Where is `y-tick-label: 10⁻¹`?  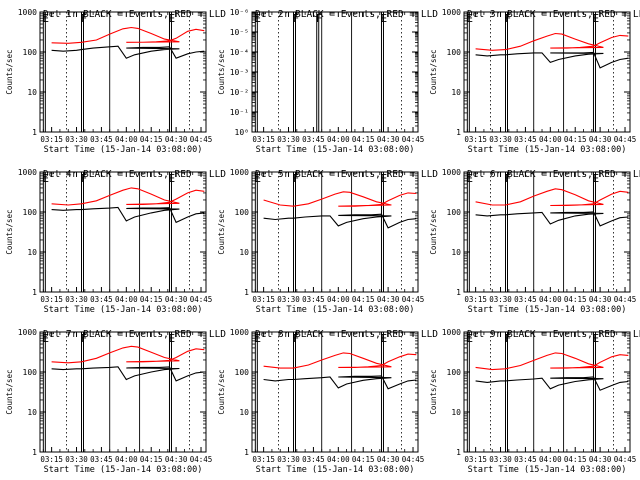
y-tick-label: 10⁻¹ is located at coordinates (239, 112).